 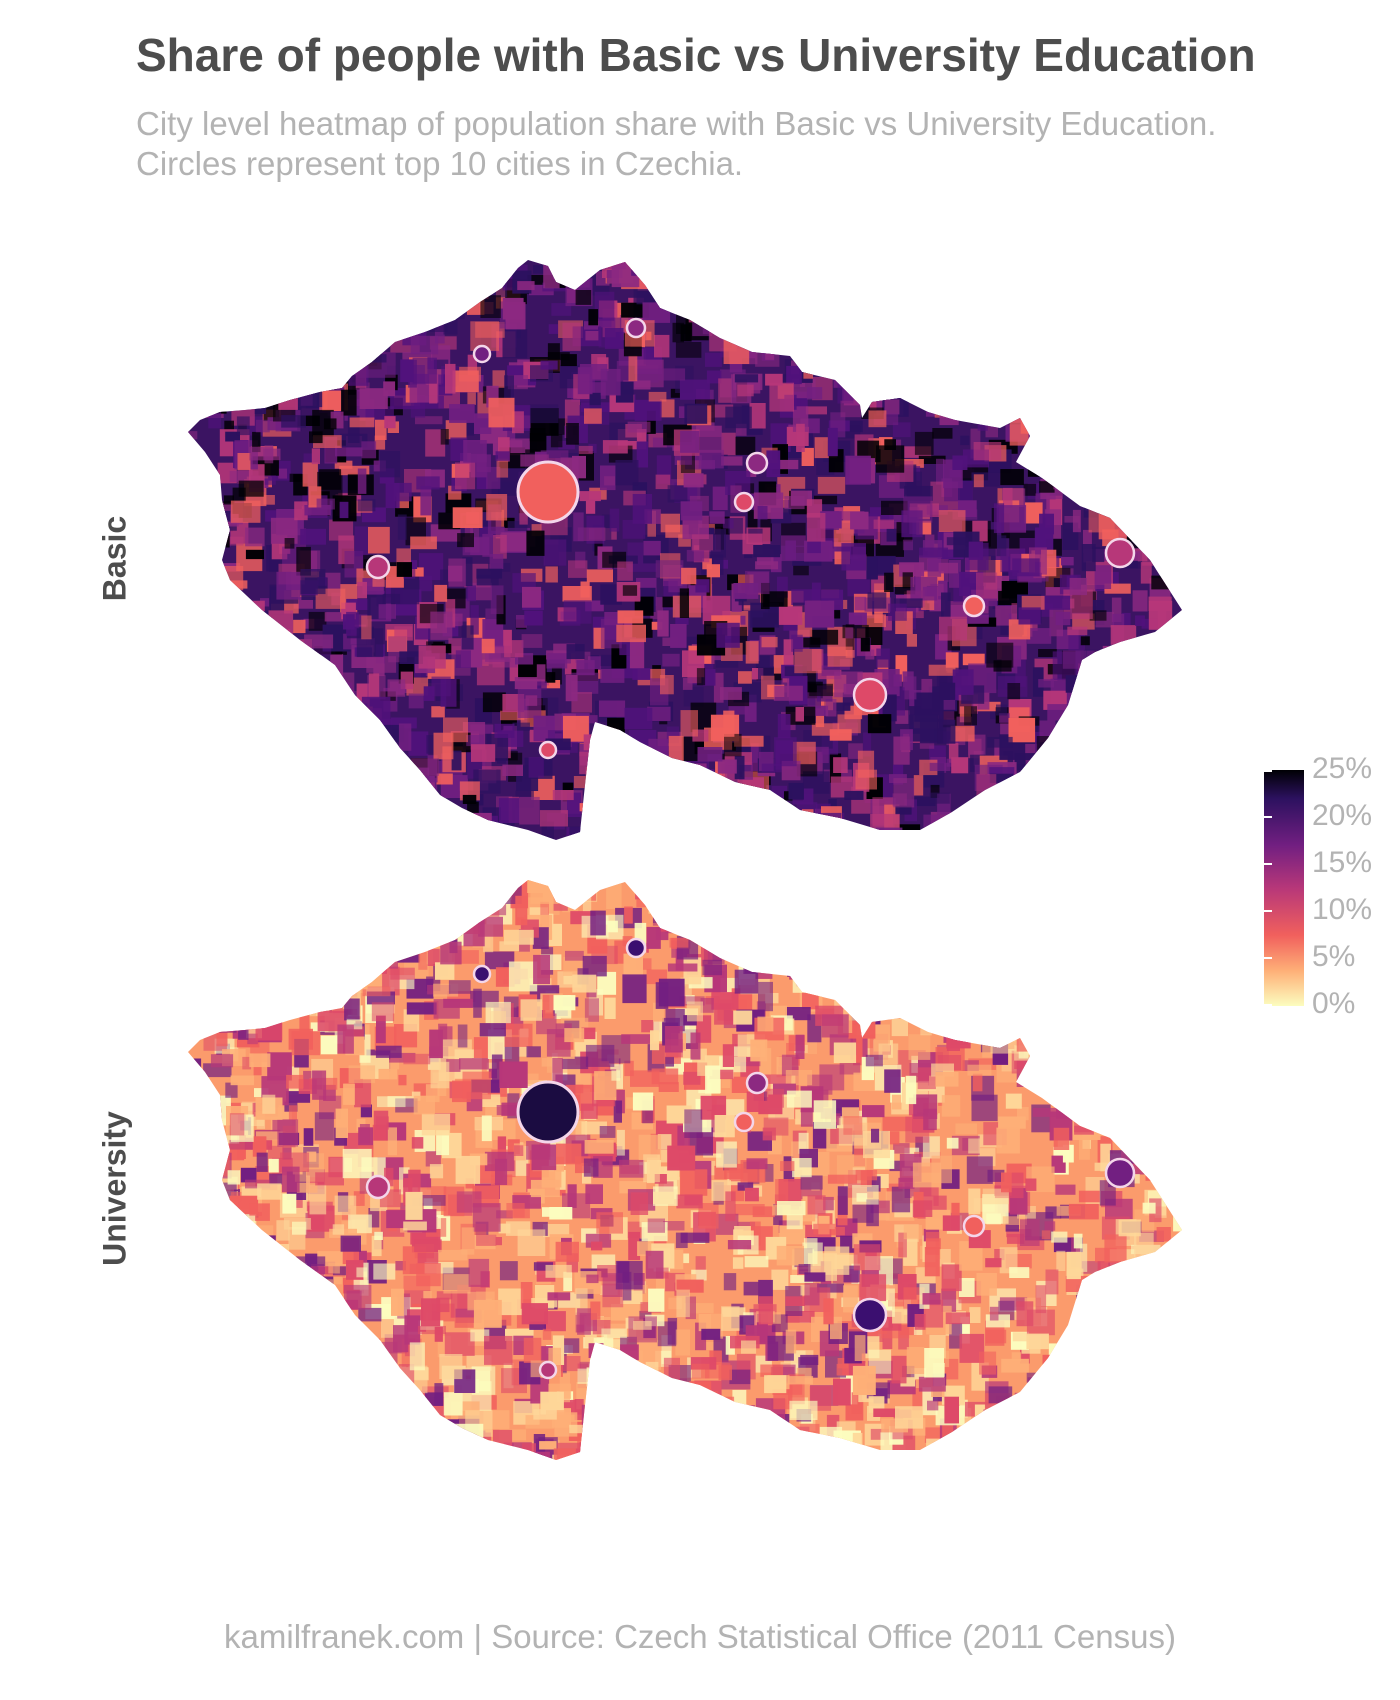 I want to click on panel-label-basic: Basic, so click(x=114, y=558).